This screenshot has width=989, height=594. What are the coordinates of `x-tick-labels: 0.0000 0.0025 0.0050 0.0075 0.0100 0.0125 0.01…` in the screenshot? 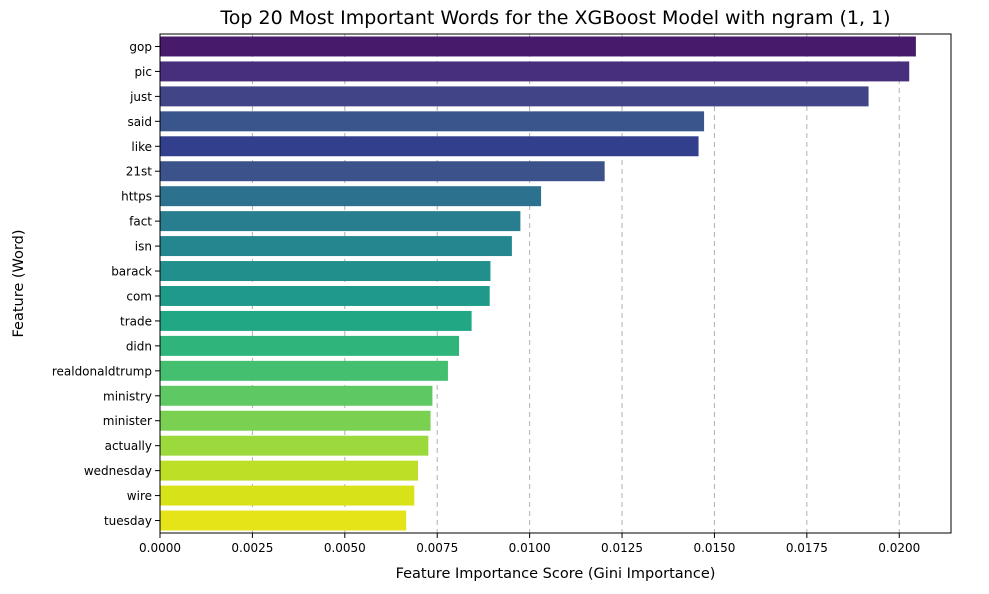 It's located at (529, 544).